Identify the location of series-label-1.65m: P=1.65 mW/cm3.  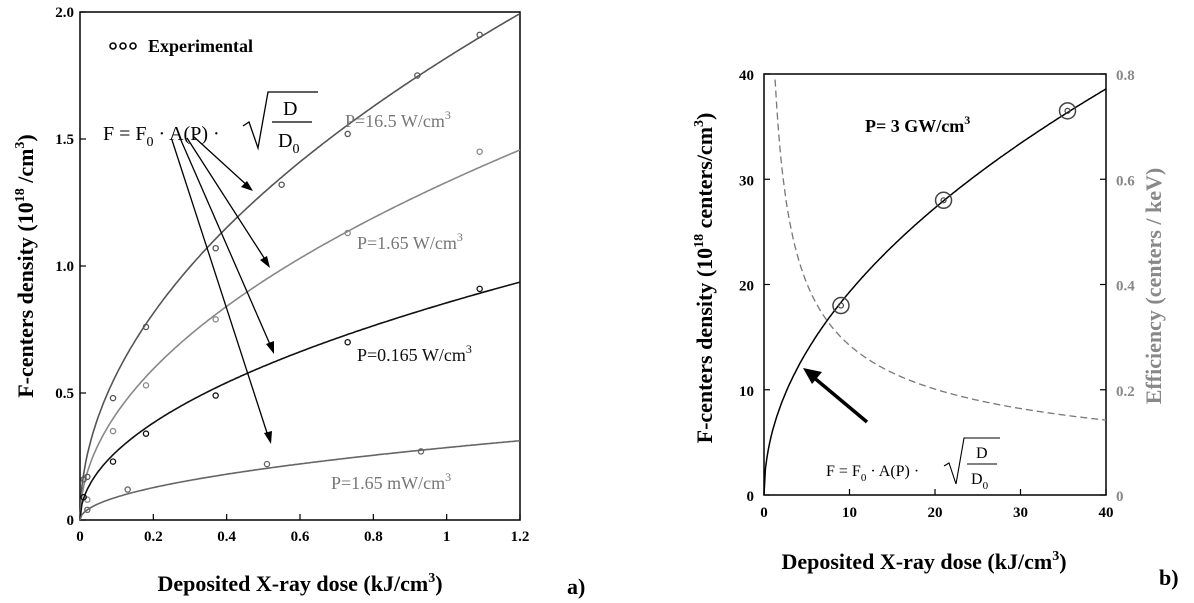
(391, 481).